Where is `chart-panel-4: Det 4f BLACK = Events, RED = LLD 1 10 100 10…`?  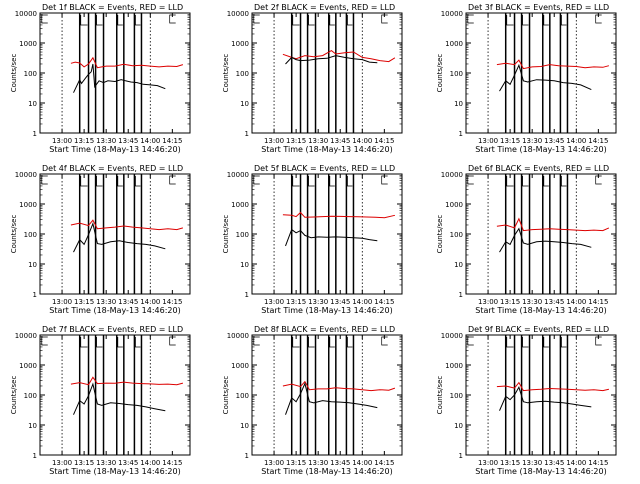
chart-panel-4: Det 4f BLACK = Events, RED = LLD 1 10 100 10… is located at coordinates (100, 239).